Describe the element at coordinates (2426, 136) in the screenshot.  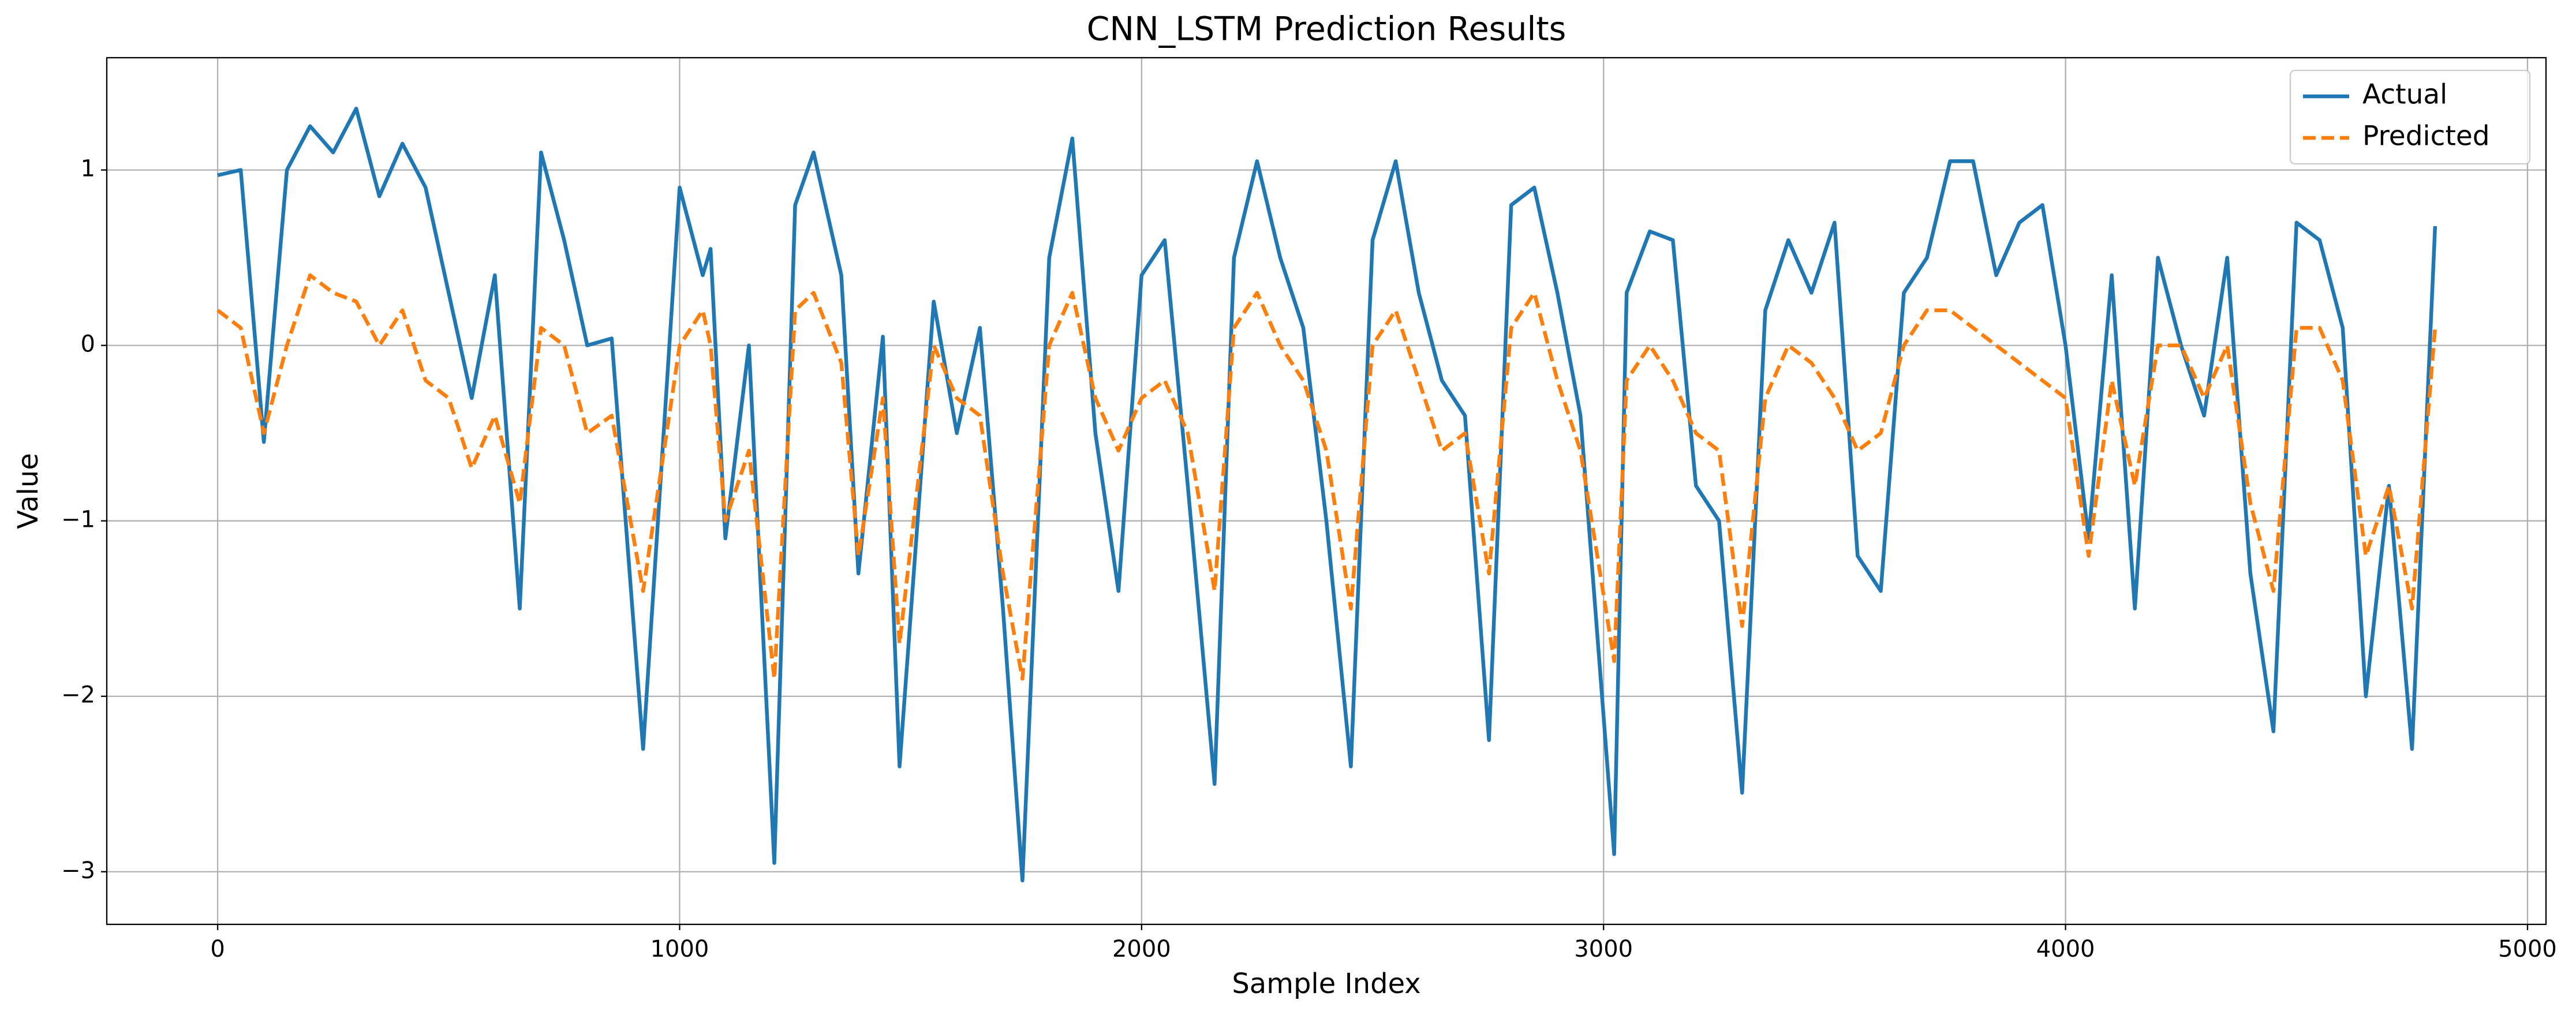
I see `legend-label: Predicted` at that location.